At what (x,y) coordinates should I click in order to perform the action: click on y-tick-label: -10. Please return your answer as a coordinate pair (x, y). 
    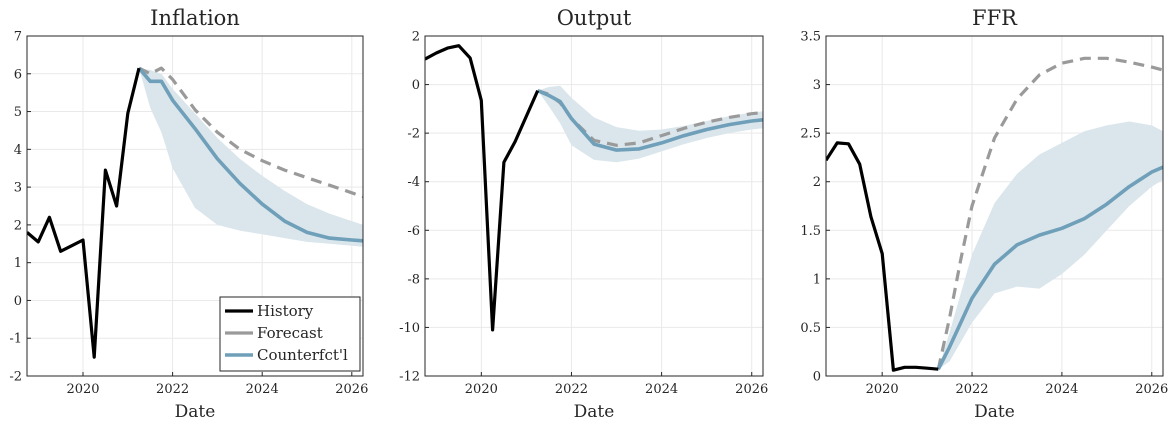
    Looking at the image, I should click on (409, 328).